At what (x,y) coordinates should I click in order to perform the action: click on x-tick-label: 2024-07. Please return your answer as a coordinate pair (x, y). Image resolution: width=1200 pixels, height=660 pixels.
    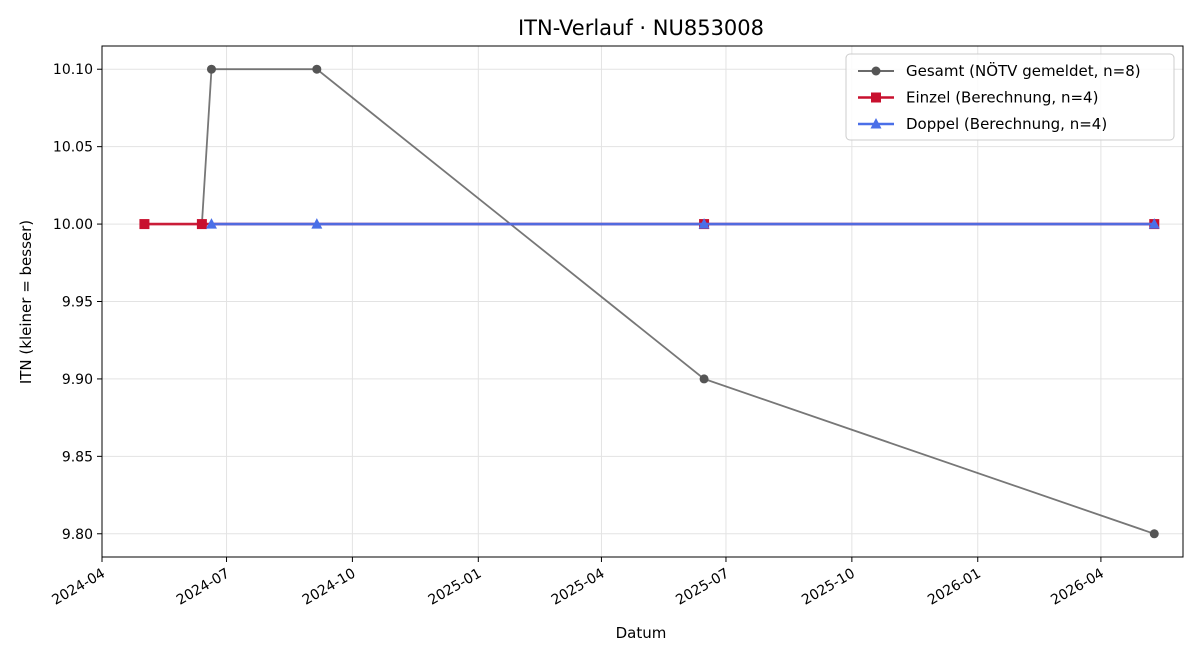
    Looking at the image, I should click on (203, 587).